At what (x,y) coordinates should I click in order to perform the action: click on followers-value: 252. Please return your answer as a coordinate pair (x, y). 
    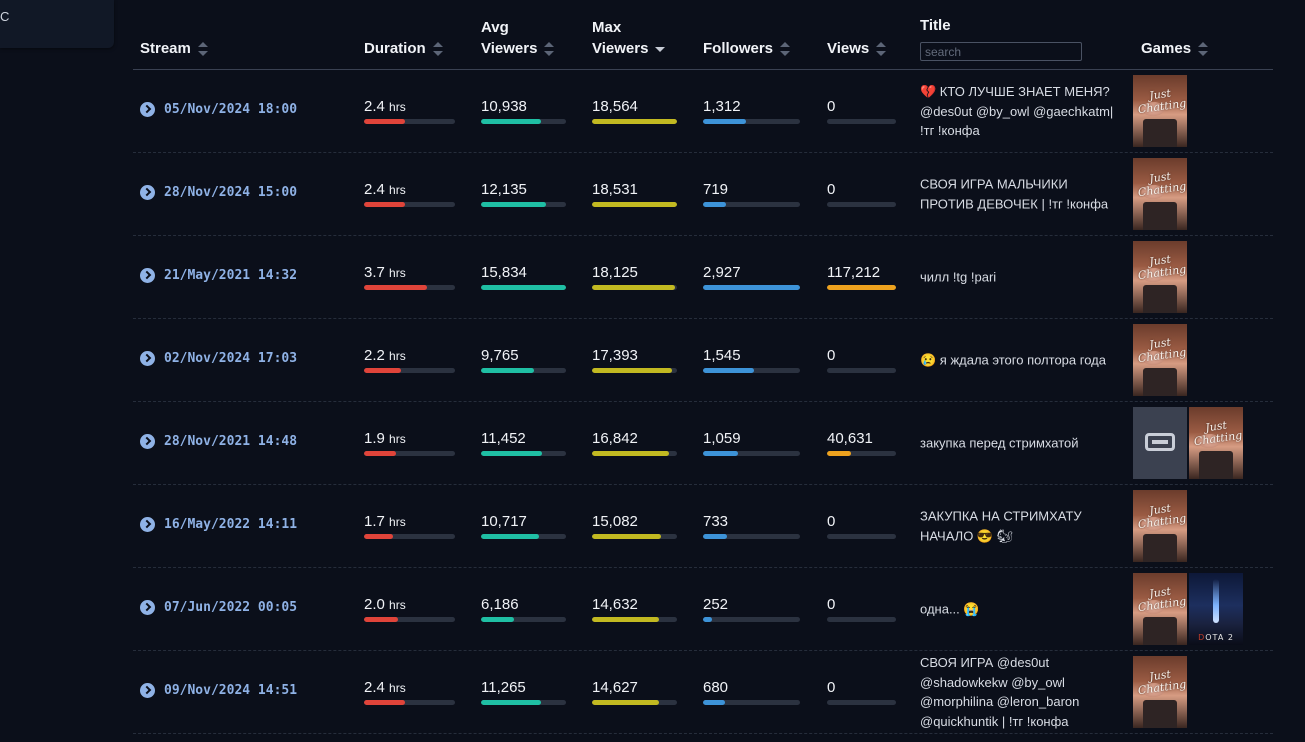
    Looking at the image, I should click on (751, 605).